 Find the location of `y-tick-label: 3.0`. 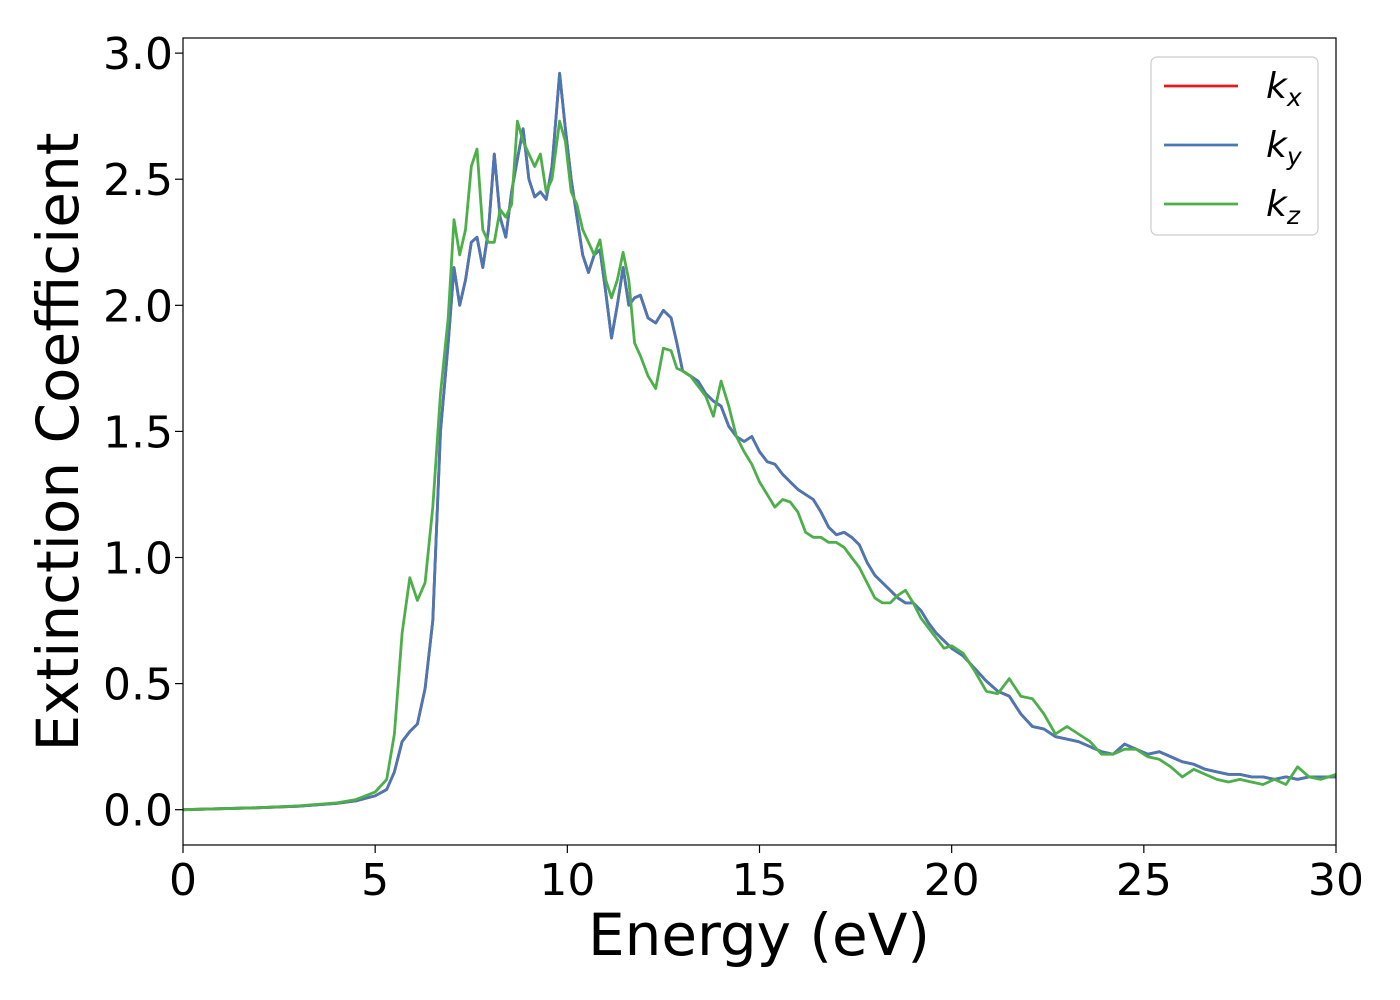

y-tick-label: 3.0 is located at coordinates (138, 54).